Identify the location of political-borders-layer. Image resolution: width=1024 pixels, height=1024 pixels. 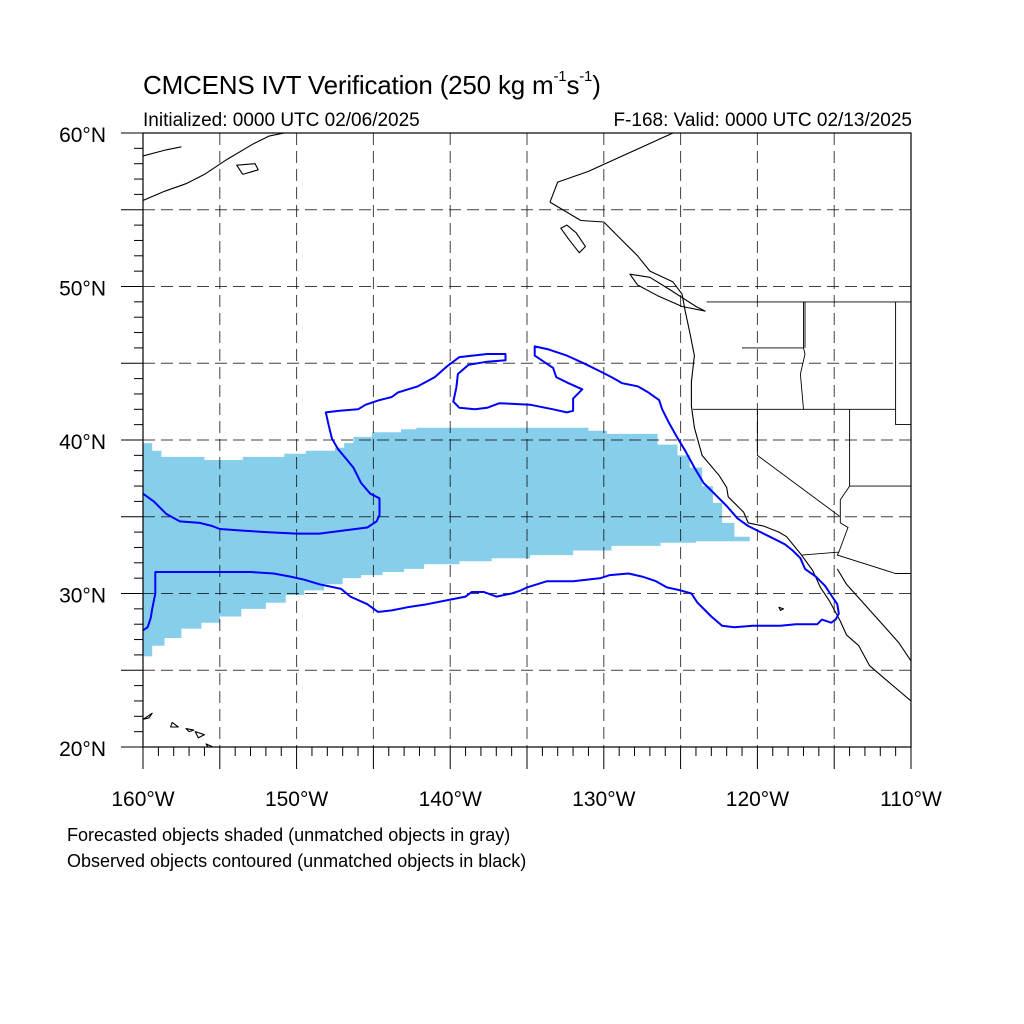
(801, 437).